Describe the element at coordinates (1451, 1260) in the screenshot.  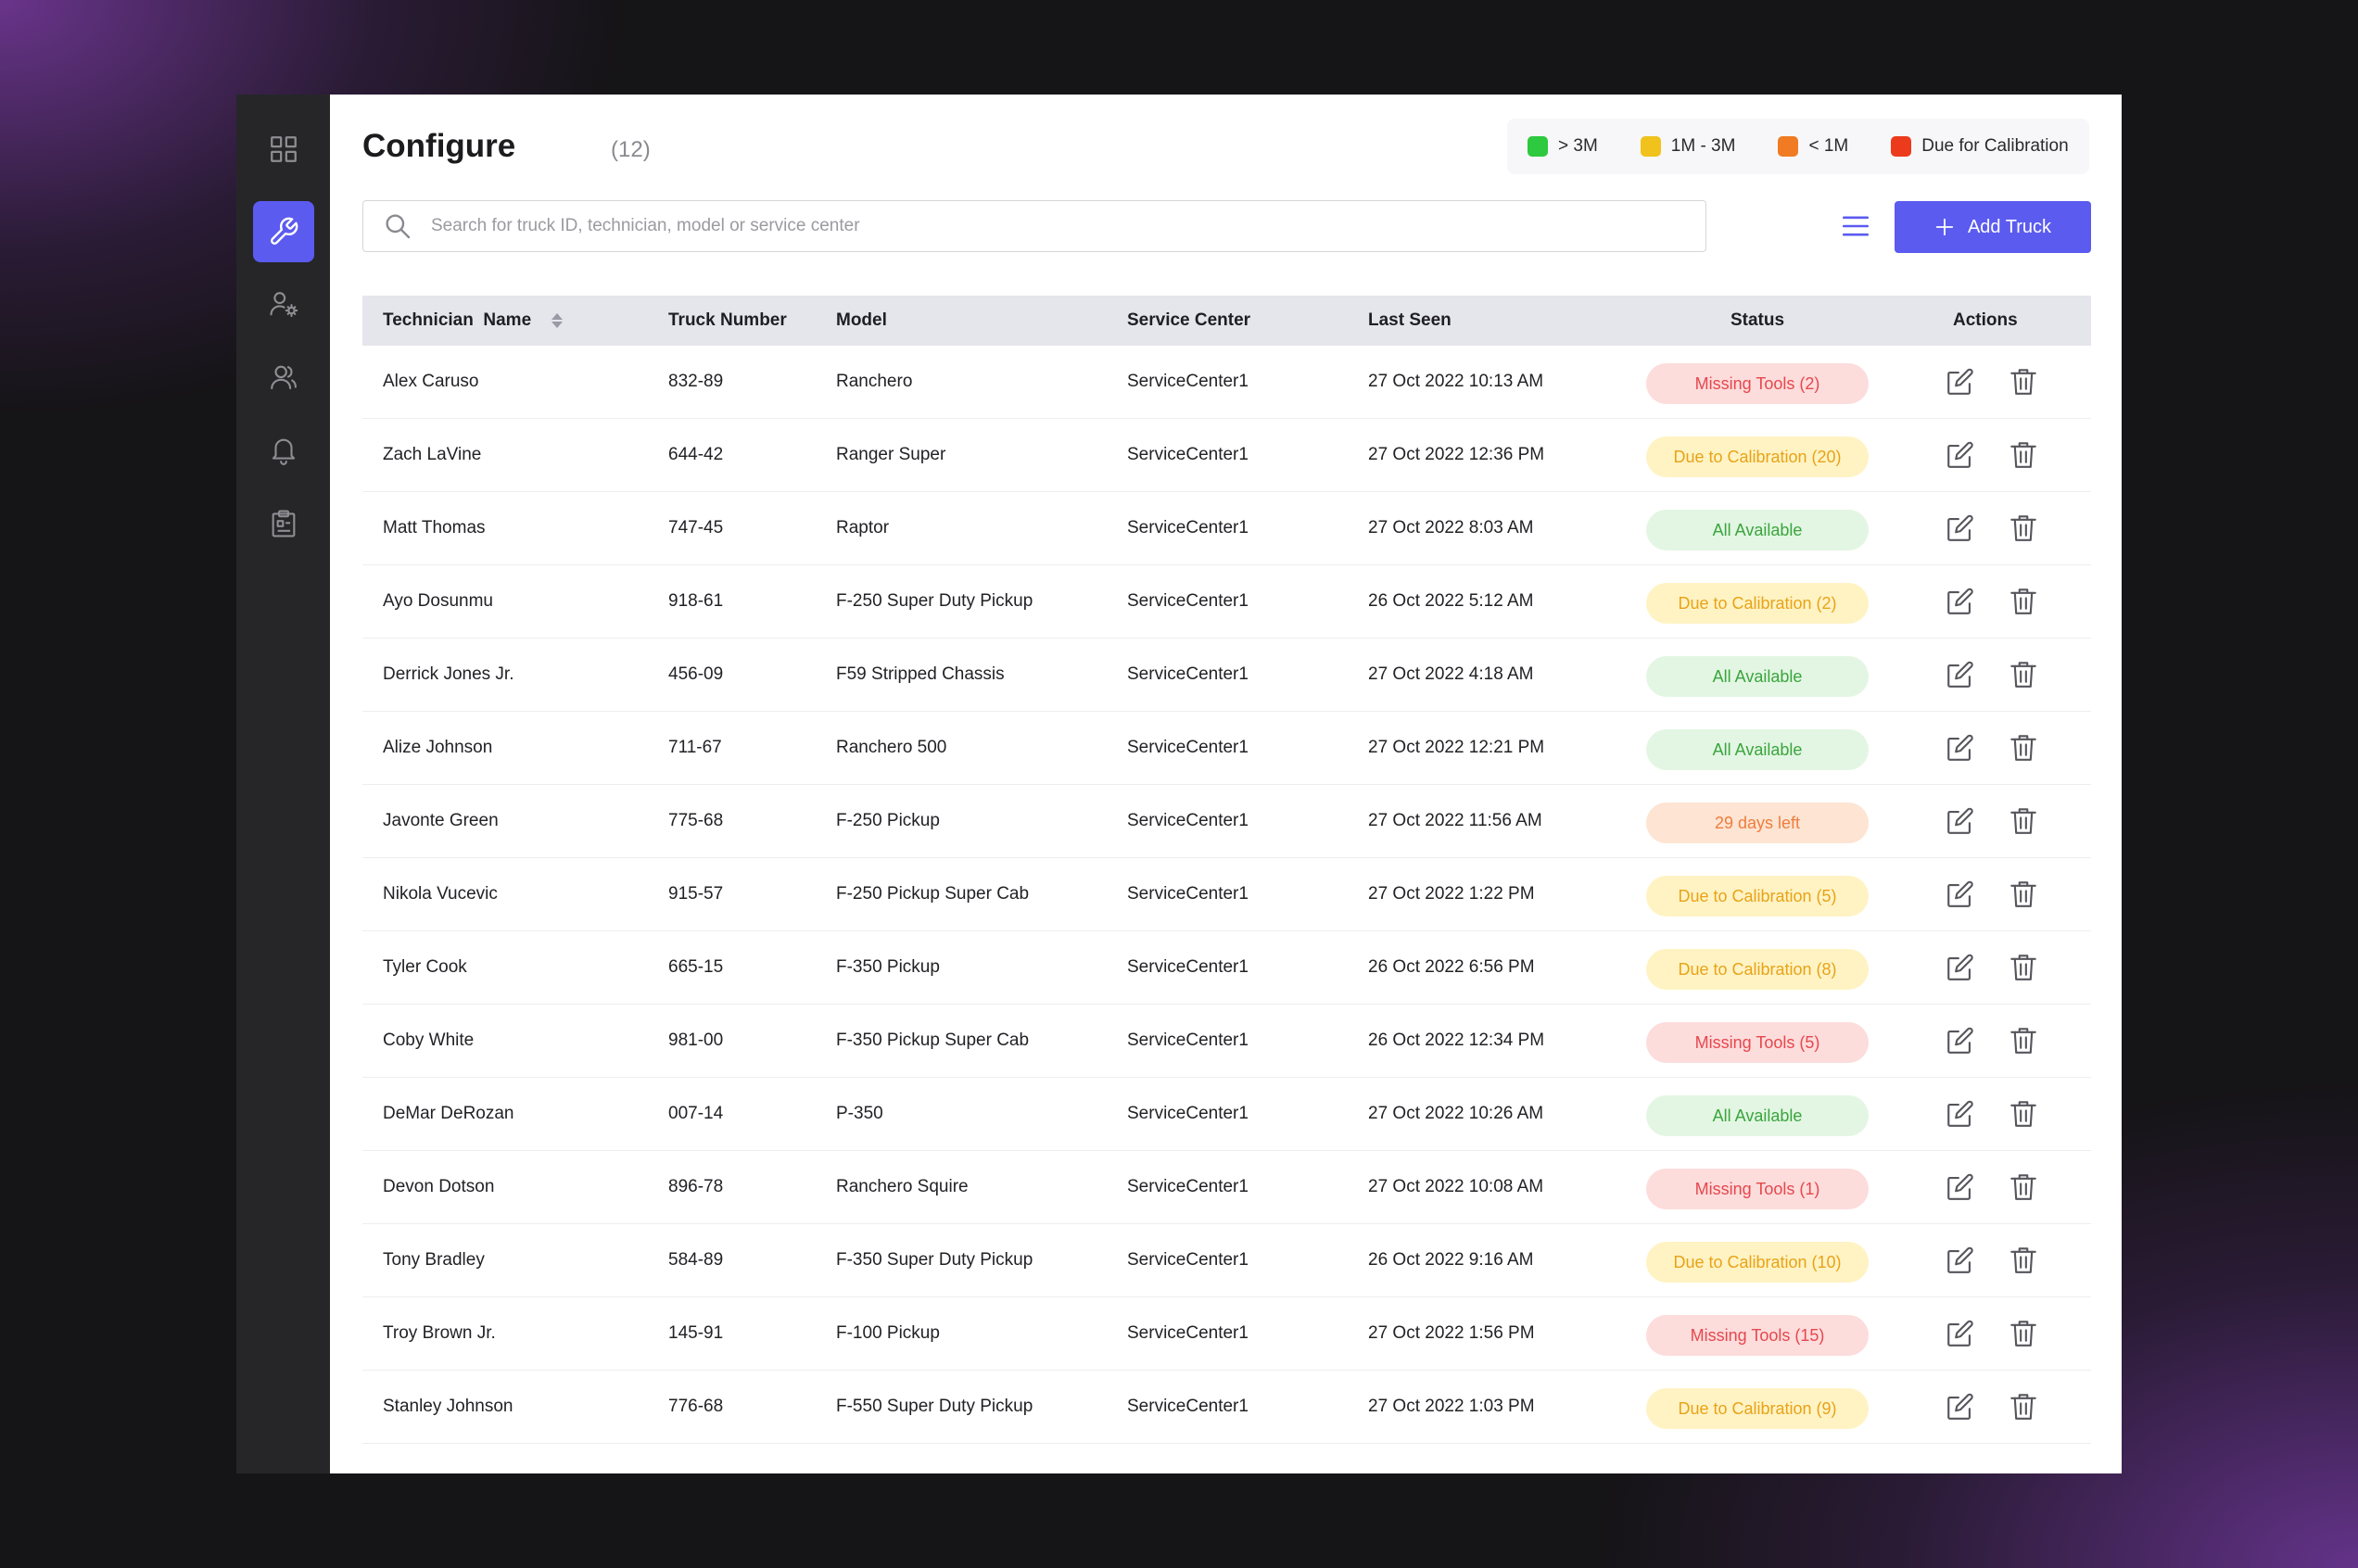
I see `cell-last-seen: 26 Oct 2022 9:16 AM` at that location.